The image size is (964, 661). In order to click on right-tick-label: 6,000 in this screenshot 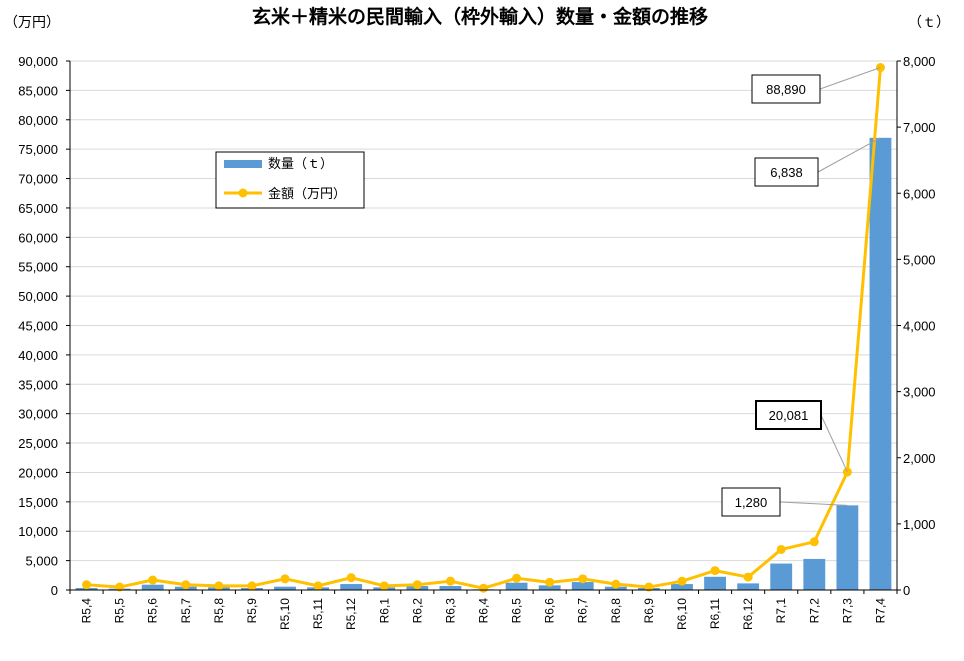, I will do `click(919, 193)`.